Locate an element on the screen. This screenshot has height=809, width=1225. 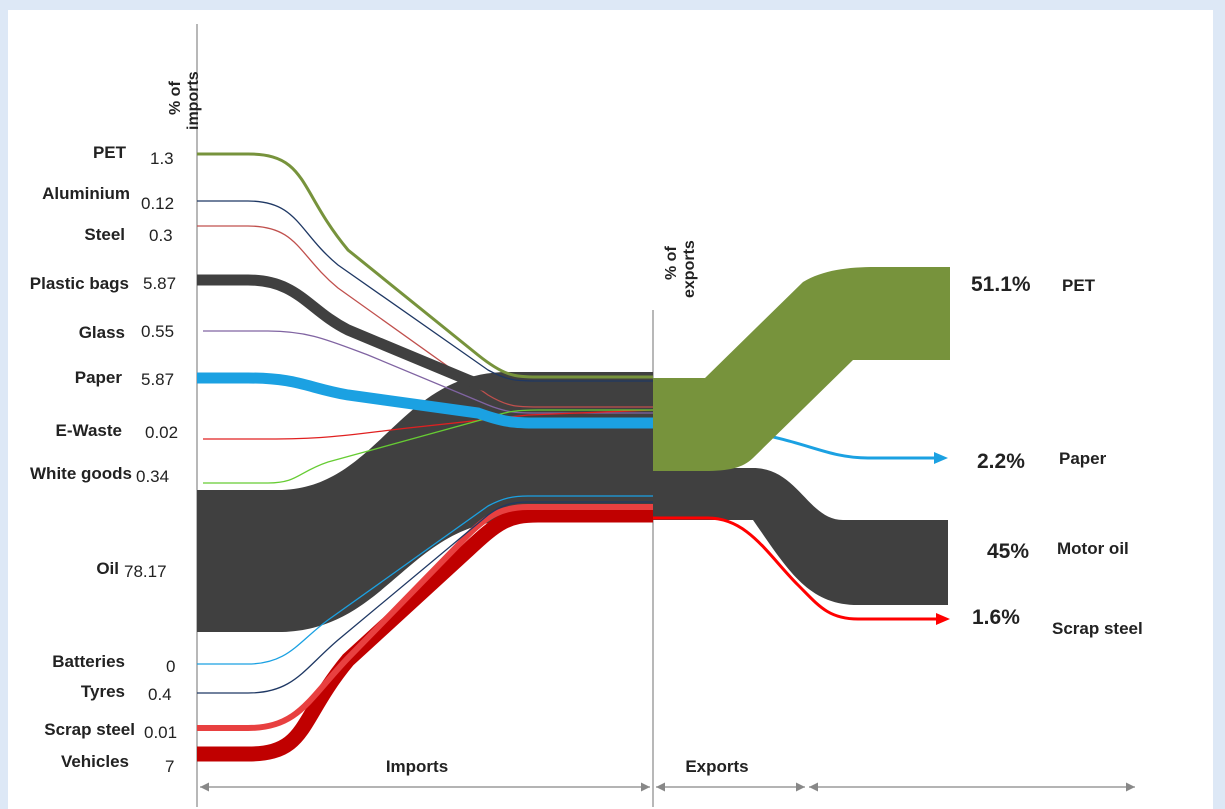
export-label-paper: Paper is located at coordinates (1083, 458).